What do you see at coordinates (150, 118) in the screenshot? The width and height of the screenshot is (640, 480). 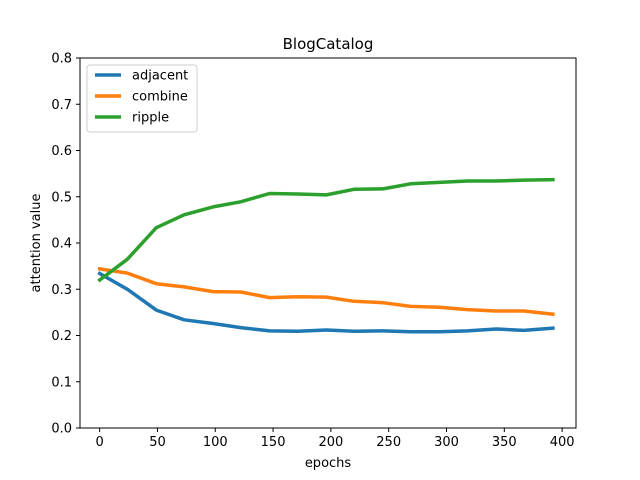 I see `legend-label-ripple: ripple` at bounding box center [150, 118].